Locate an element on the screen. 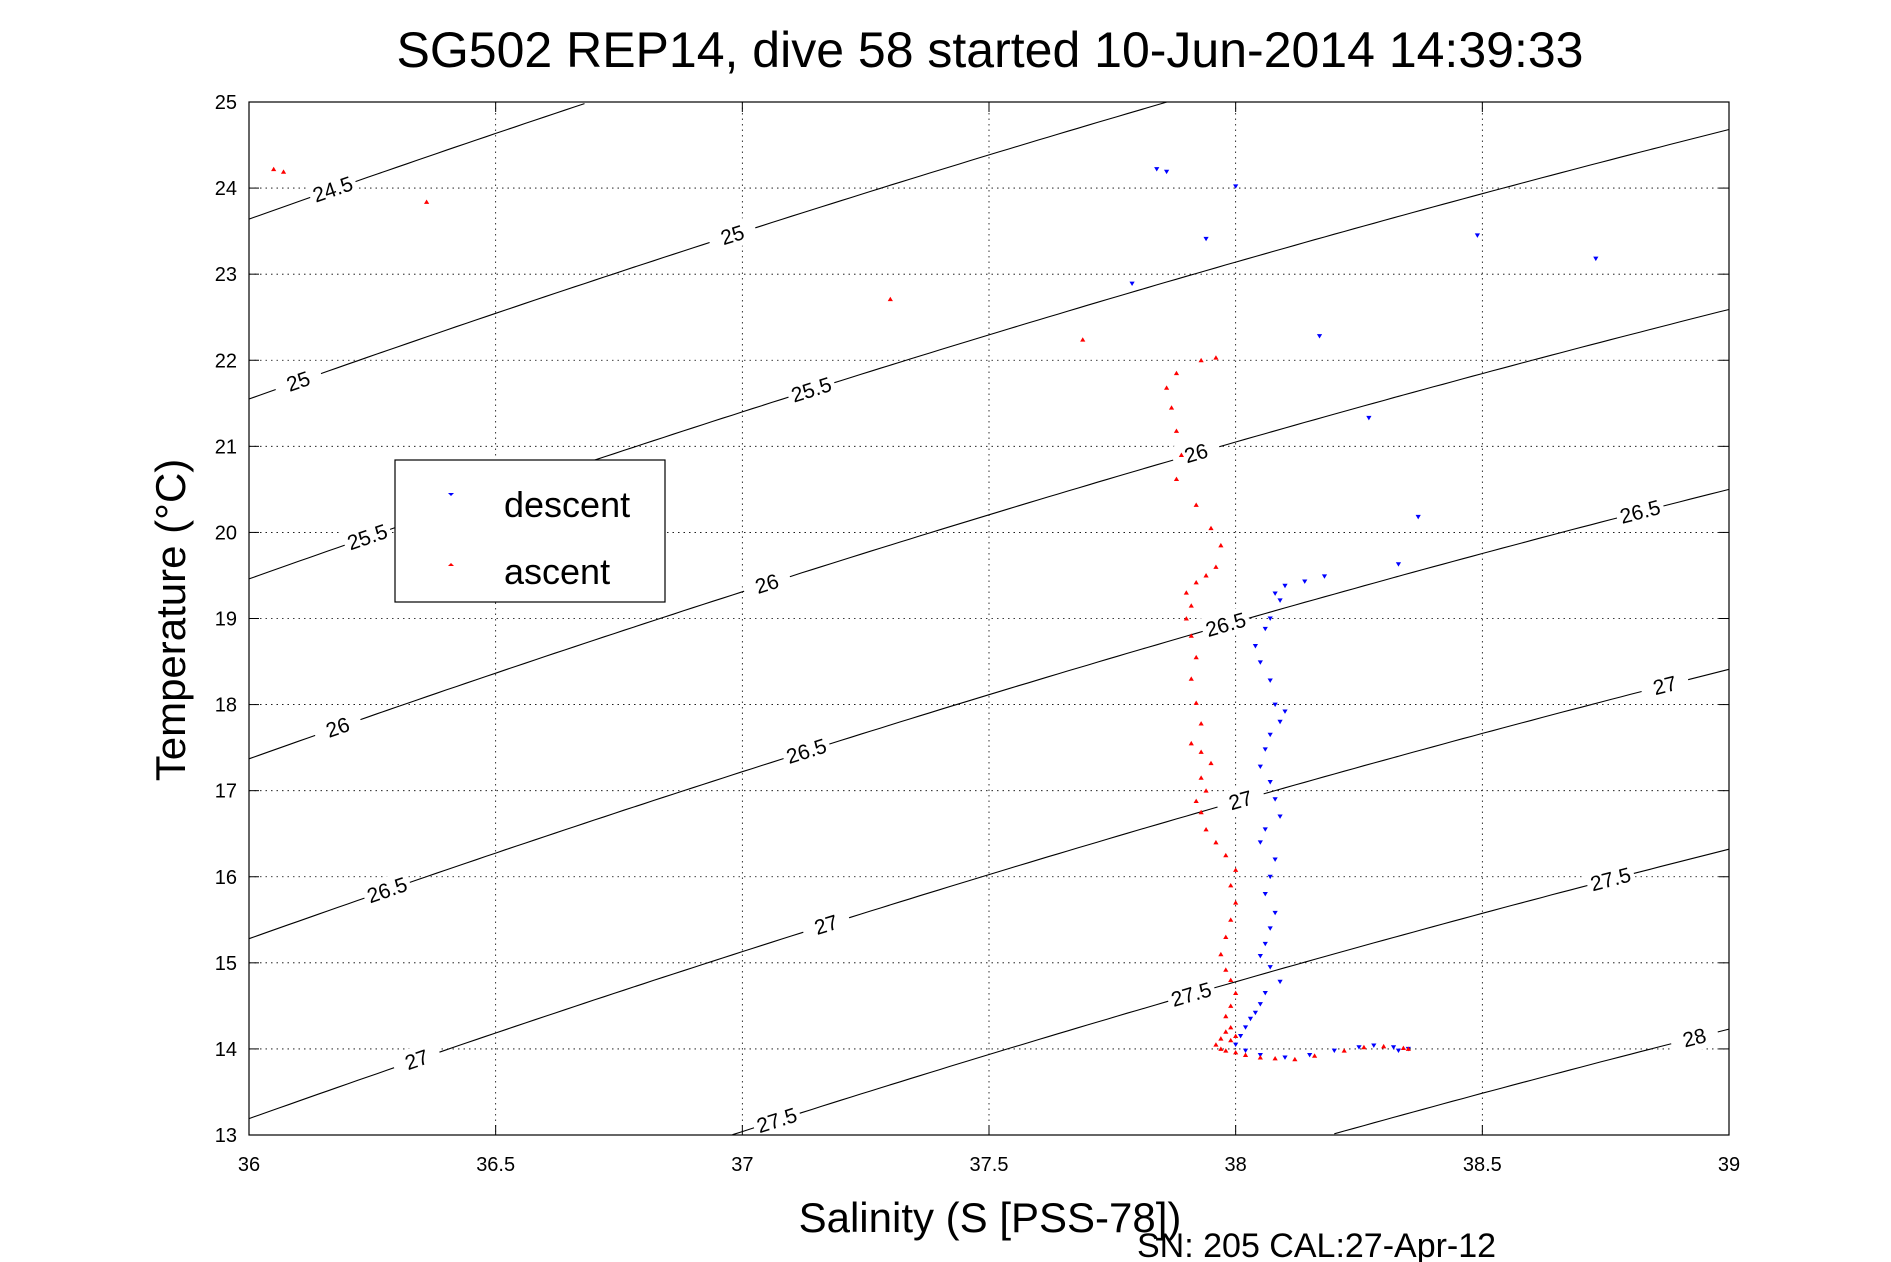 The height and width of the screenshot is (1262, 1891). y-tick-label: 20 is located at coordinates (226, 533).